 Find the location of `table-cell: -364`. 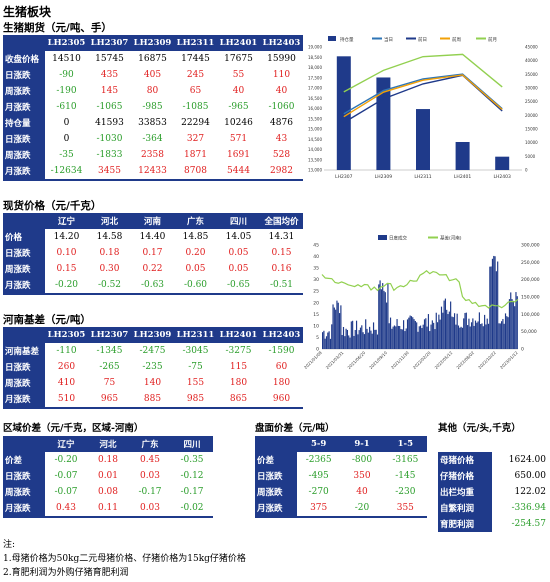

table-cell: -364 is located at coordinates (152, 139).